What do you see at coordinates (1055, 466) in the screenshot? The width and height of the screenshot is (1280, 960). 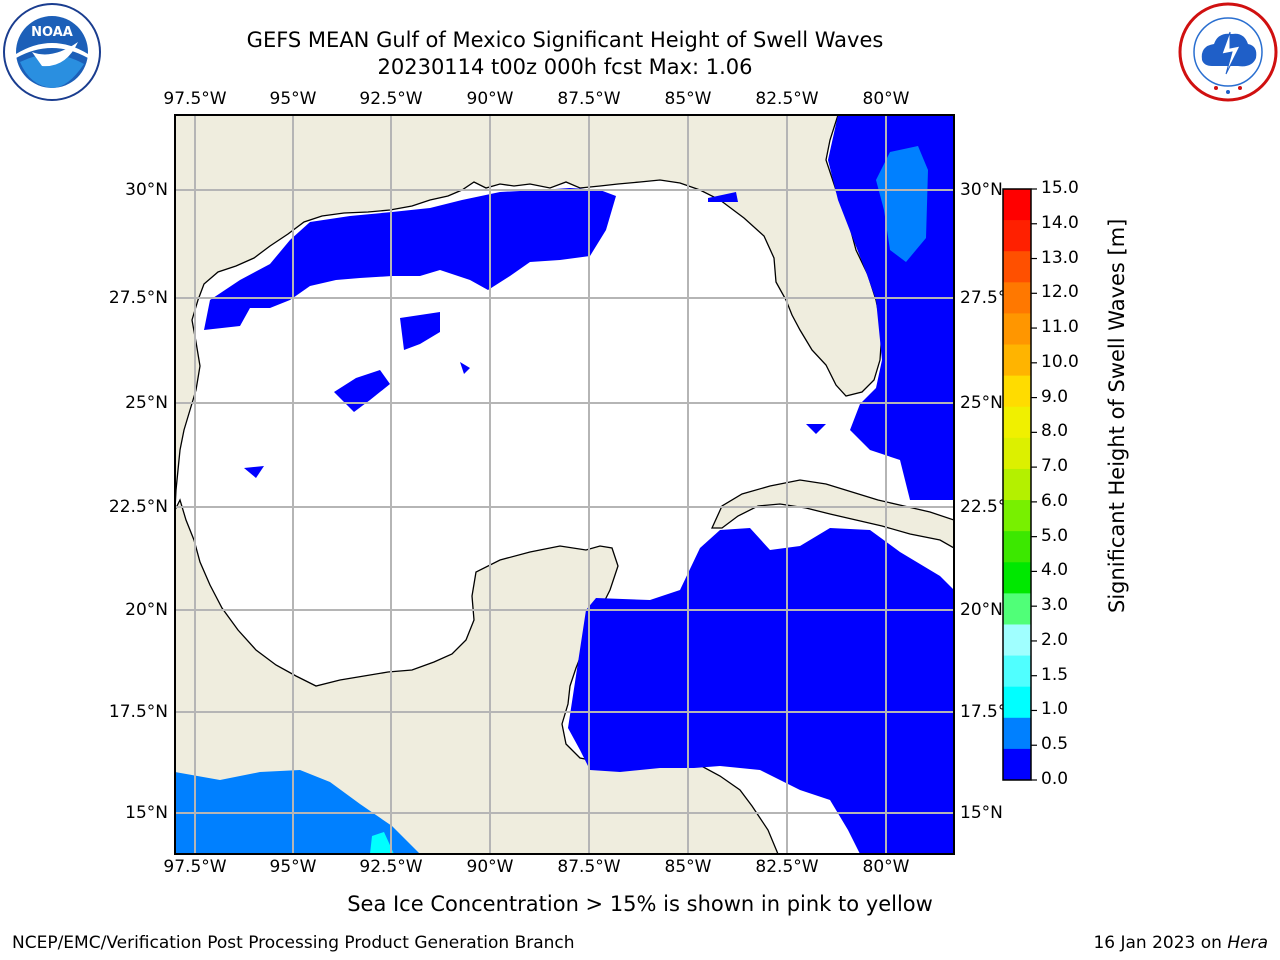 I see `colorbar-tick-label: 7.0` at bounding box center [1055, 466].